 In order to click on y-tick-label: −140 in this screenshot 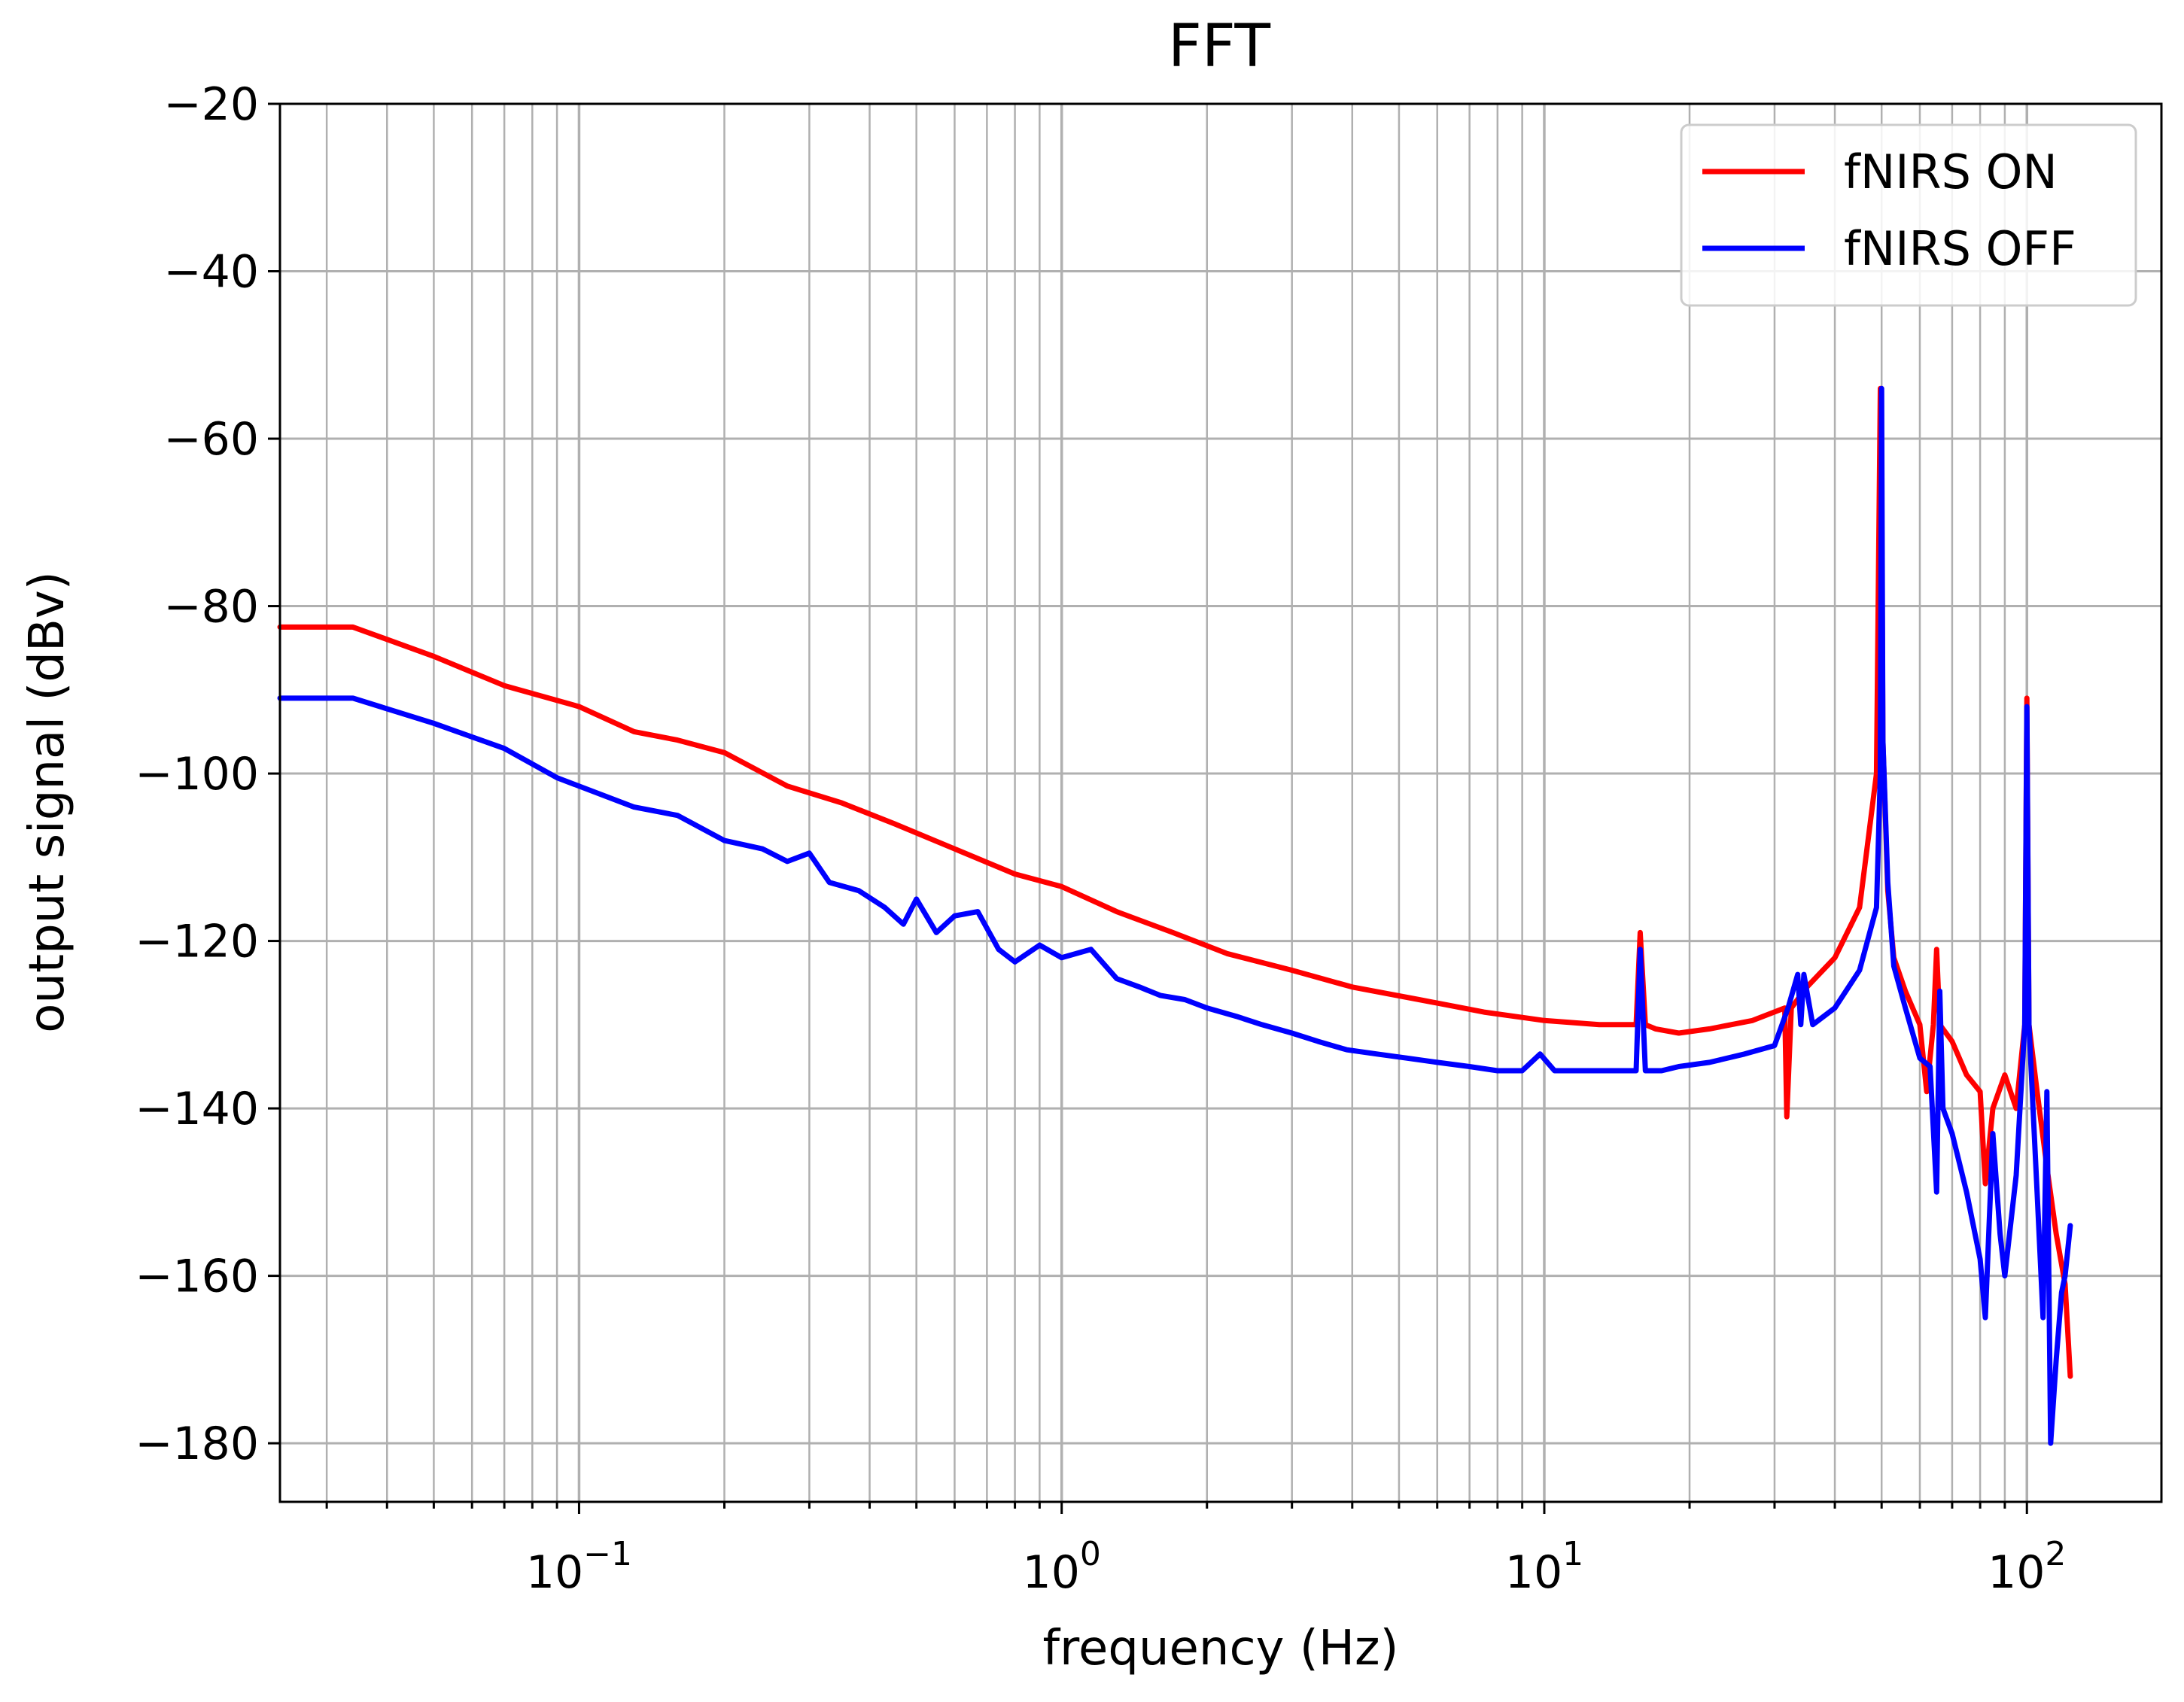, I will do `click(197, 1109)`.